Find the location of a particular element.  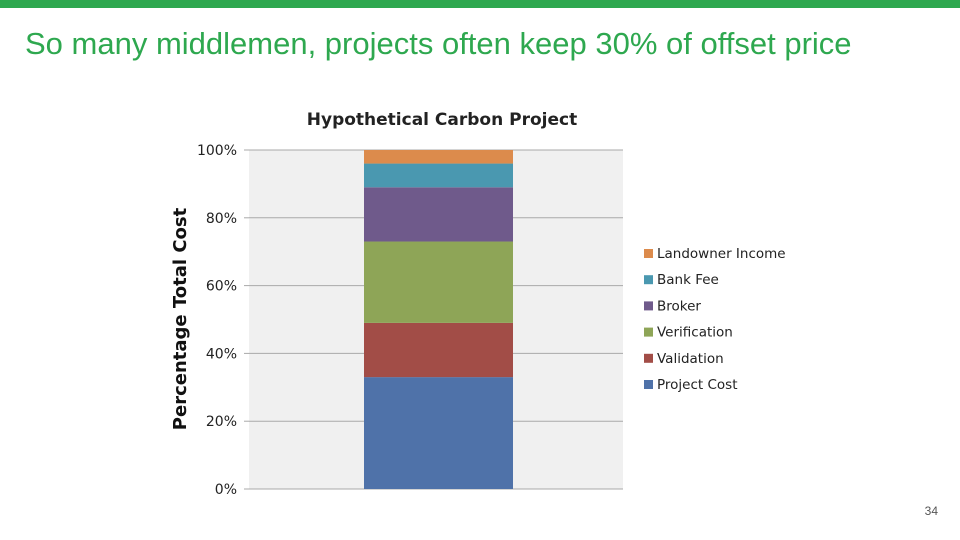

bar-segment-verification is located at coordinates (438, 282).